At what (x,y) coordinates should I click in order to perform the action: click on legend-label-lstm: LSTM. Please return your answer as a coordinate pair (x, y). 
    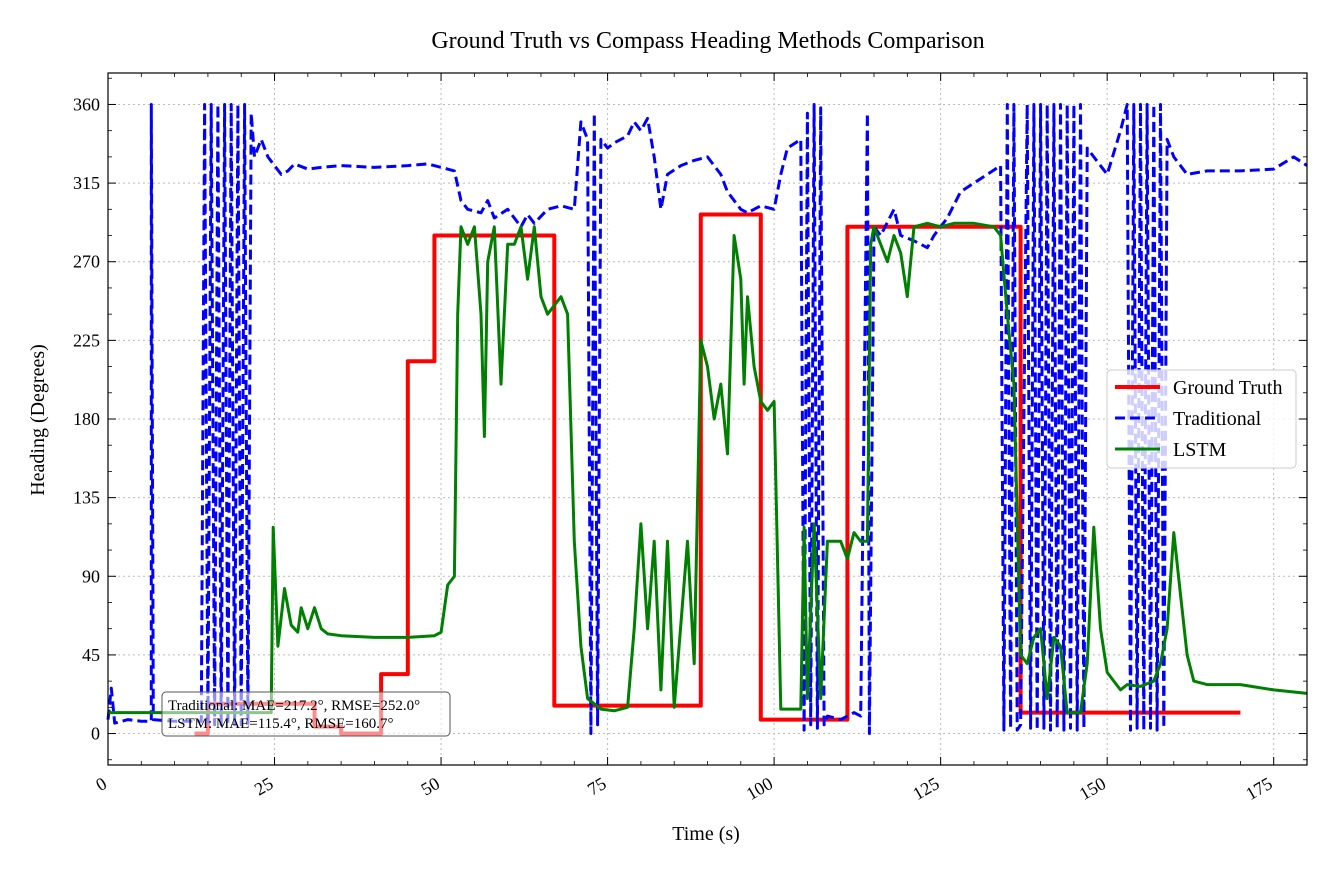
    Looking at the image, I should click on (1200, 450).